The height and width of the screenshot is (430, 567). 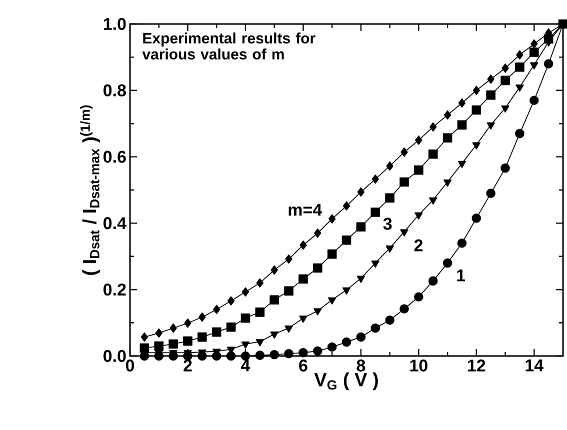 What do you see at coordinates (245, 366) in the screenshot?
I see `x-tick-label: 4` at bounding box center [245, 366].